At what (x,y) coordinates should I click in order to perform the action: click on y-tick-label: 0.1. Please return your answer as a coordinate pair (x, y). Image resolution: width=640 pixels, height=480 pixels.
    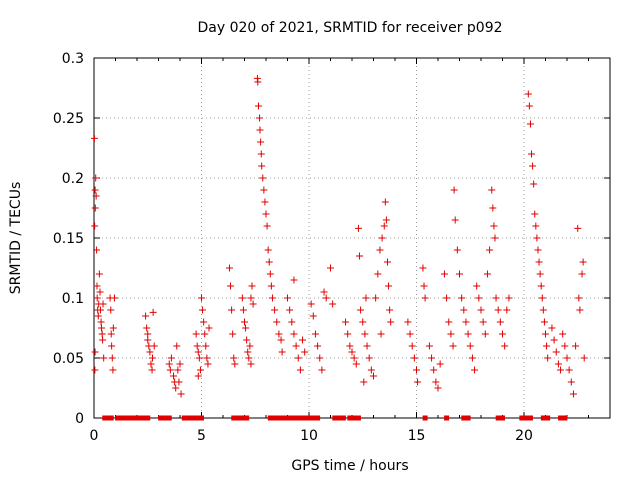
    Looking at the image, I should click on (73, 299).